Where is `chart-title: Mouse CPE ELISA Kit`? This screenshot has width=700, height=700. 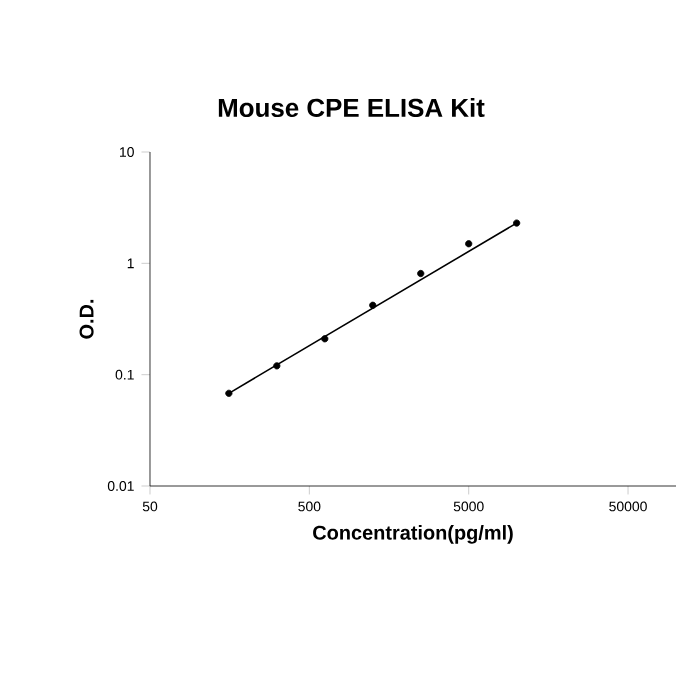
chart-title: Mouse CPE ELISA Kit is located at coordinates (351, 107).